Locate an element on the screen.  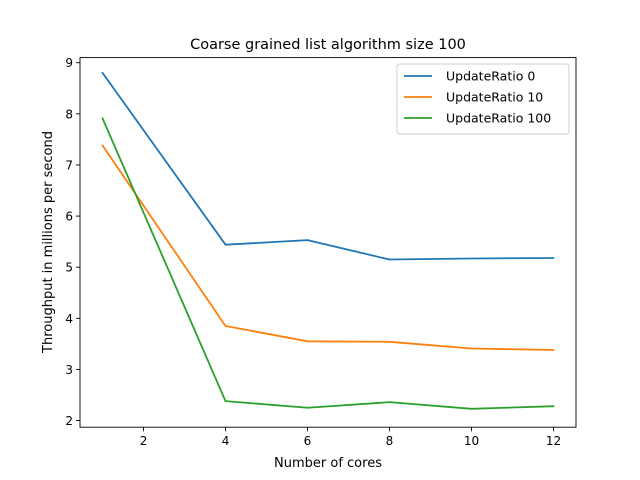
x-tick-label: 12 is located at coordinates (553, 441).